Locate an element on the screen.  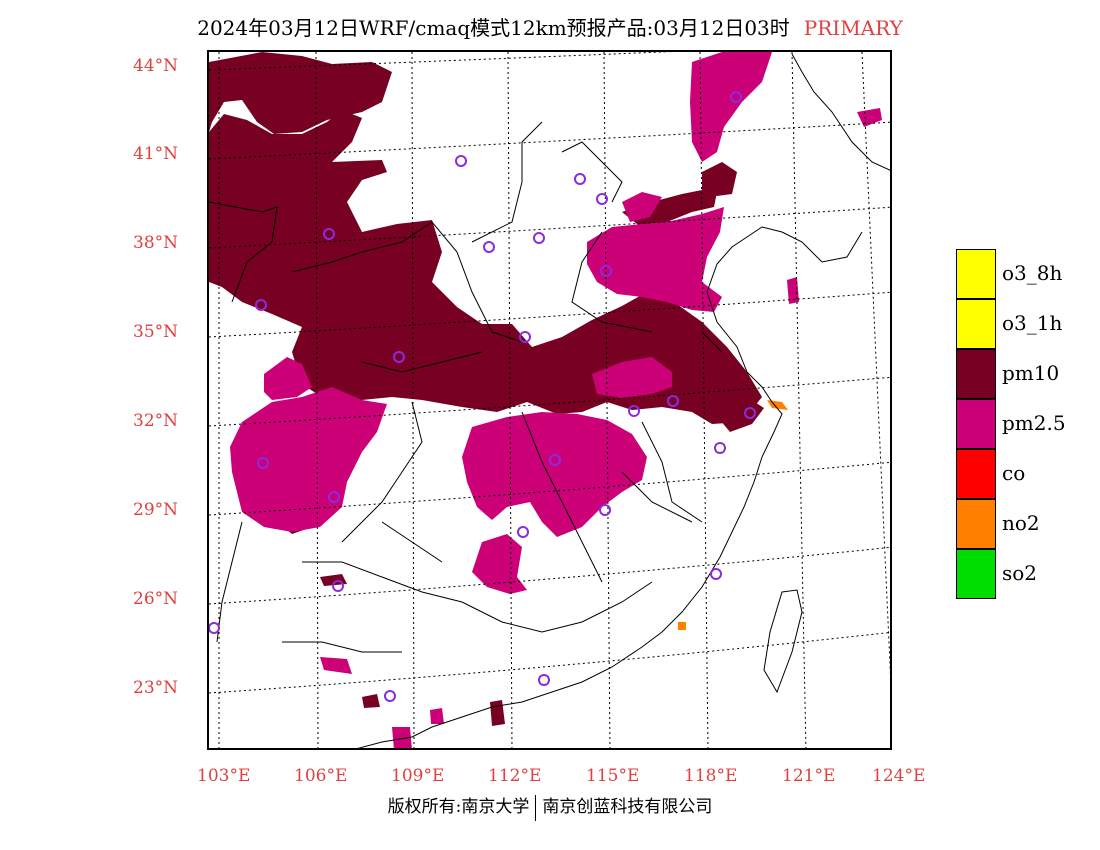
legend-label: pm2.5 is located at coordinates (1034, 423).